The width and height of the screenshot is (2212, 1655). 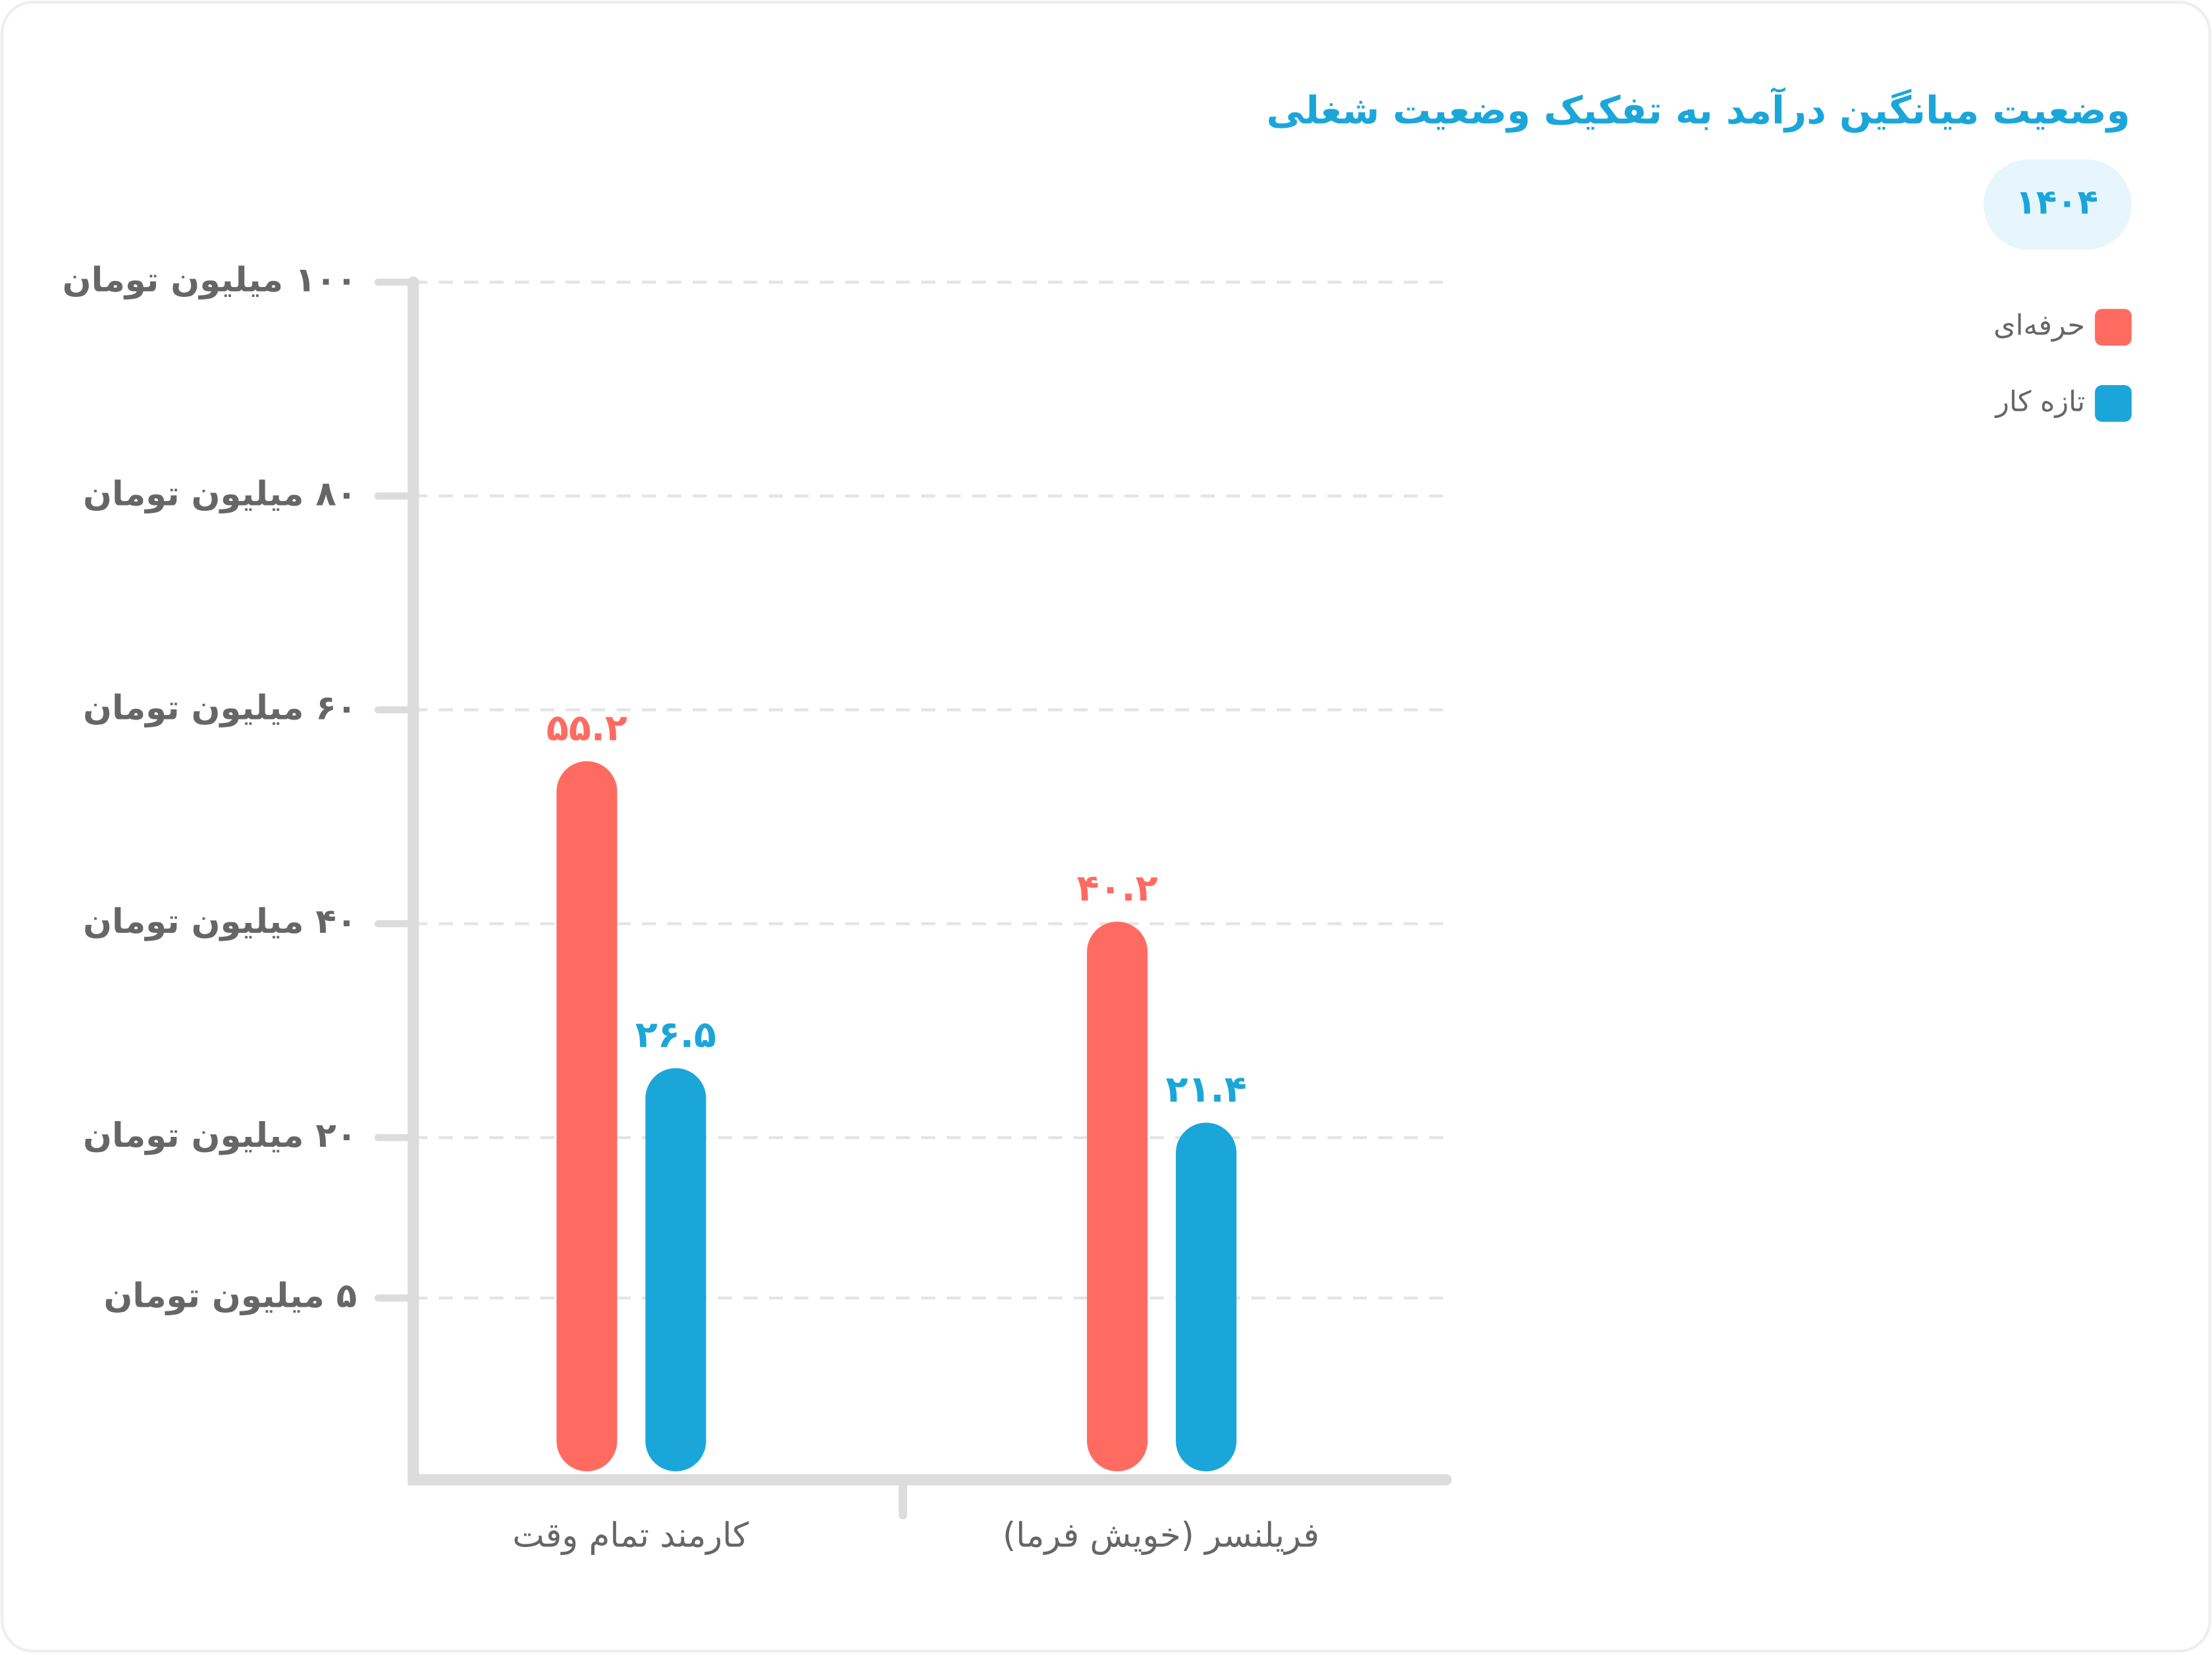 I want to click on y-tick-label: ۵ میلیون تومان, so click(x=230, y=1296).